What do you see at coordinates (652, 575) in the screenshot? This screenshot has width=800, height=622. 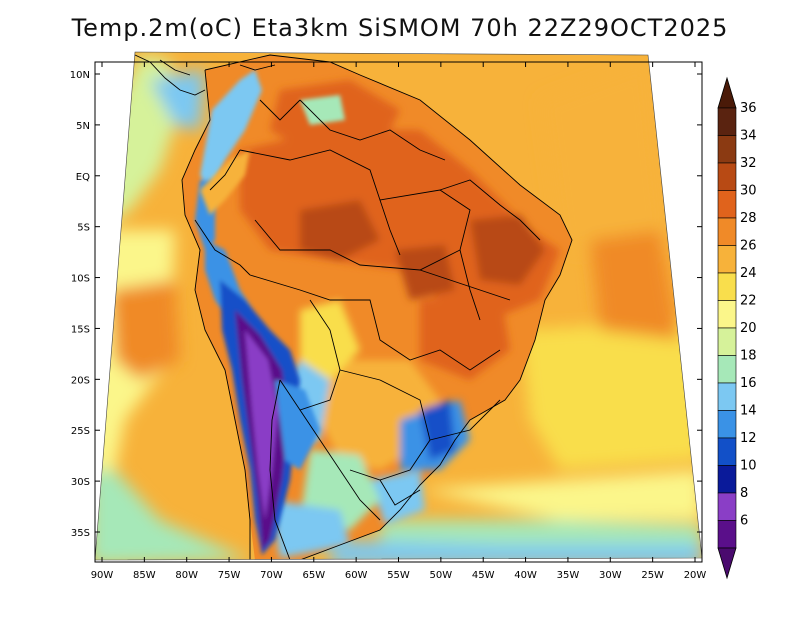 I see `lon-tick-label: 25W` at bounding box center [652, 575].